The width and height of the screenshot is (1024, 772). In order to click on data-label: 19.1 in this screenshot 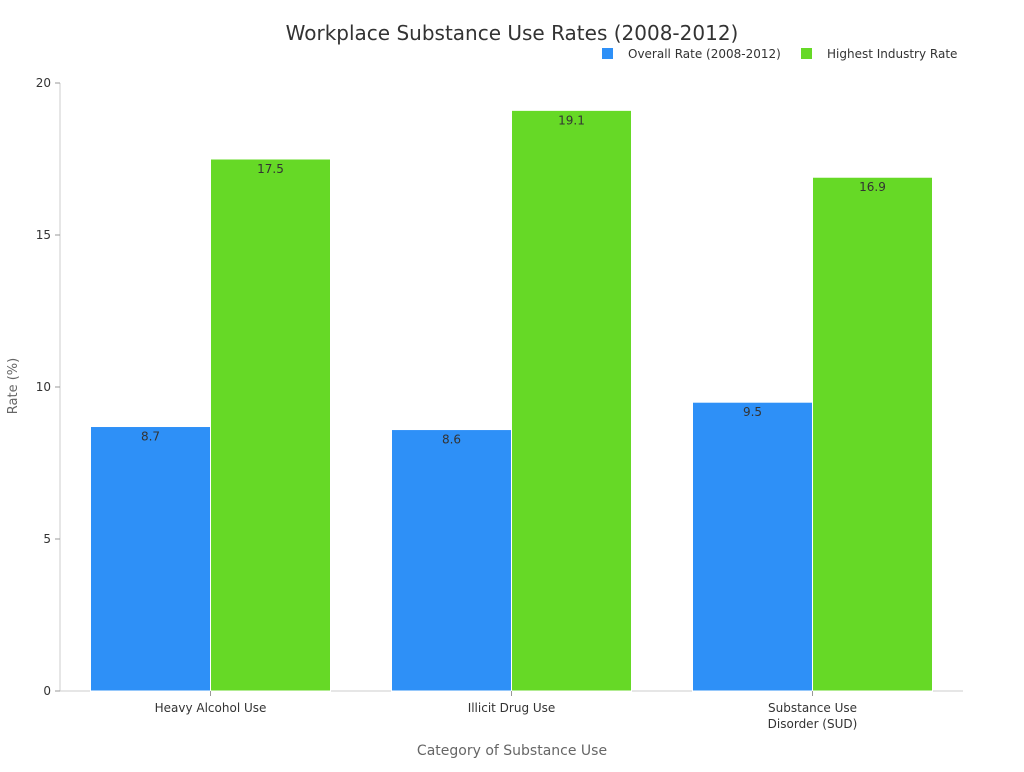, I will do `click(571, 120)`.